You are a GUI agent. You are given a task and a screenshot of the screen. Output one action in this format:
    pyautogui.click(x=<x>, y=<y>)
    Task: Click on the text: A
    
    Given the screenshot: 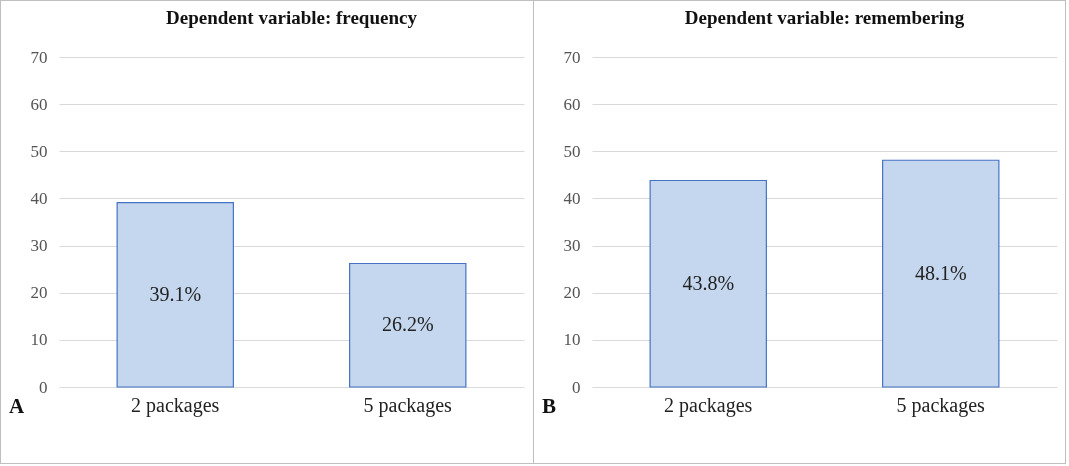 What is the action you would take?
    pyautogui.click(x=17, y=406)
    